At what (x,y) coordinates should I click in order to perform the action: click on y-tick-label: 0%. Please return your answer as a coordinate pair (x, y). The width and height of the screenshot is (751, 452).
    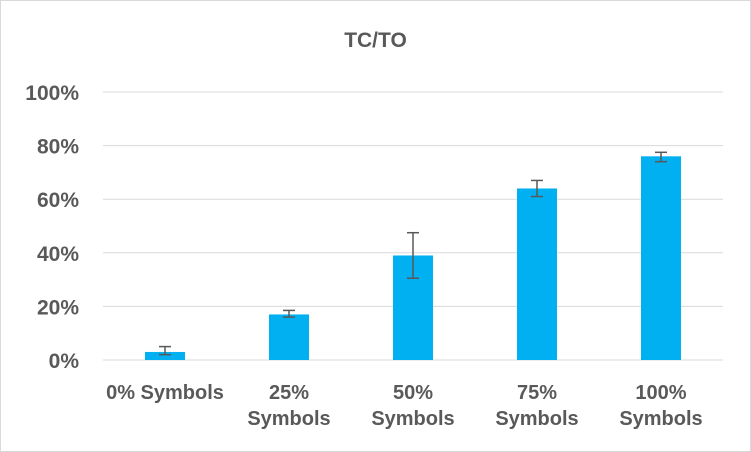
    Looking at the image, I should click on (64, 361).